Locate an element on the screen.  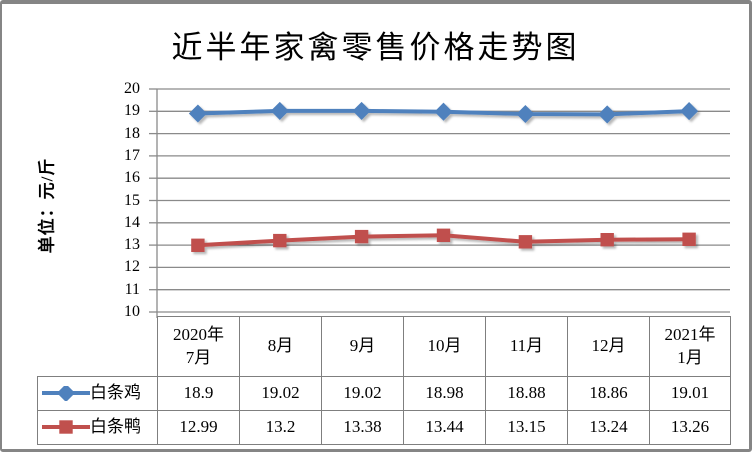
table-value-cell: 12.99 is located at coordinates (198, 427).